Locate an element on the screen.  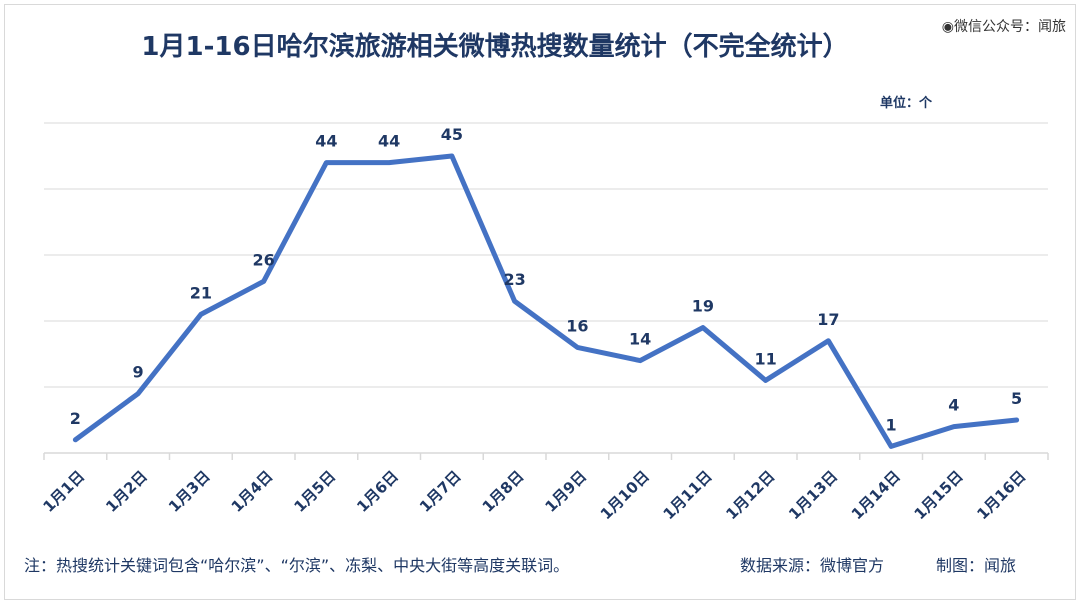
data-label: 4 is located at coordinates (953, 405).